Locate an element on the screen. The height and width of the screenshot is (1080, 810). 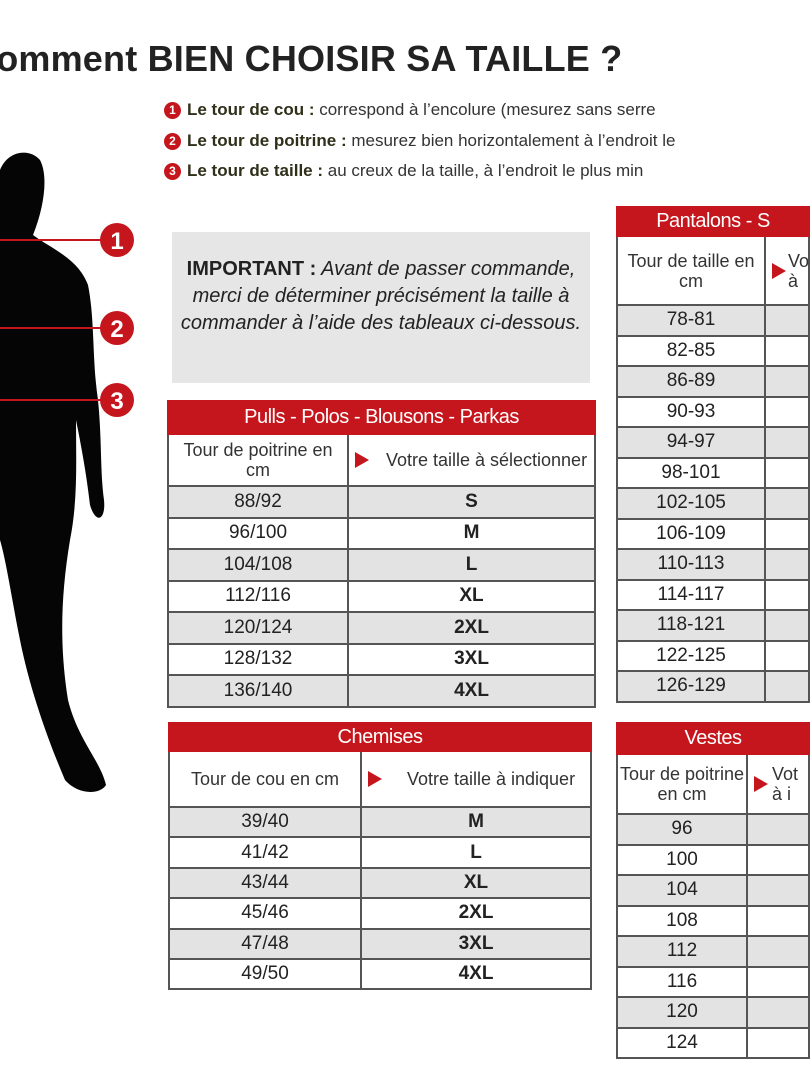
measure-cell: 124 is located at coordinates (682, 1042).